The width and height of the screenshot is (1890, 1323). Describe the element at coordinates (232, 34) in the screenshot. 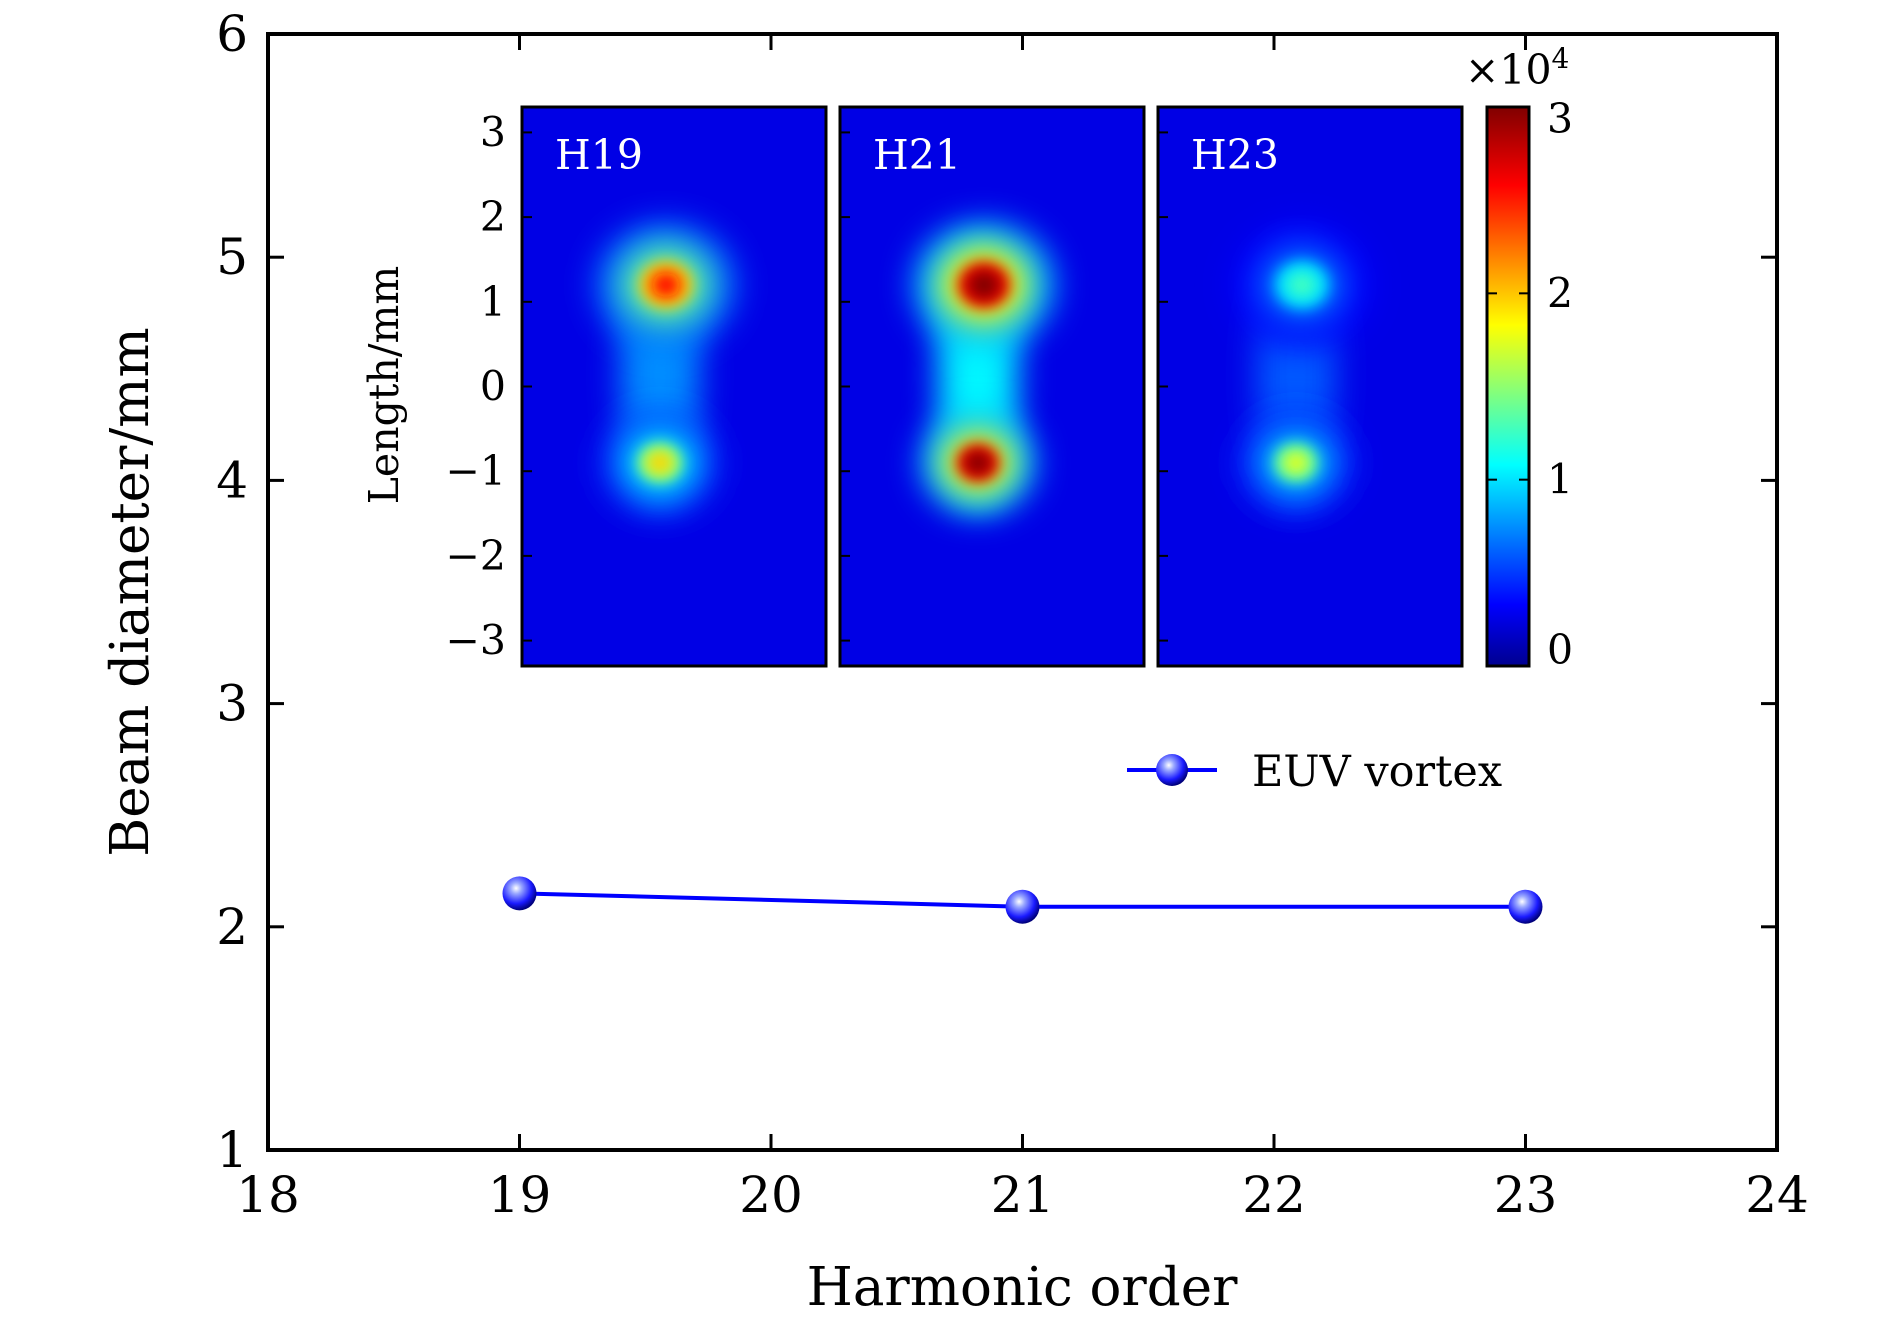

I see `y-tick-label: 6` at that location.